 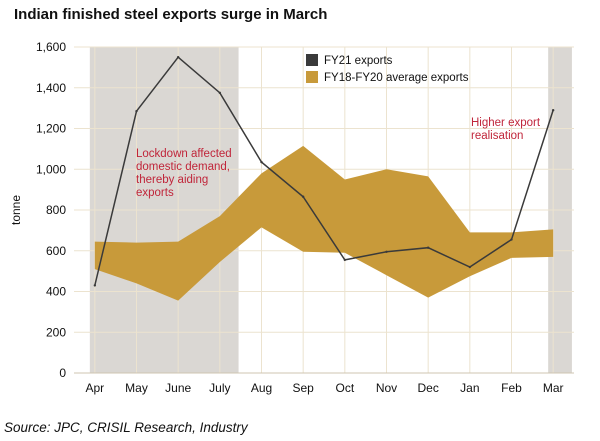 What do you see at coordinates (427, 388) in the screenshot?
I see `x-tick-label: Dec` at bounding box center [427, 388].